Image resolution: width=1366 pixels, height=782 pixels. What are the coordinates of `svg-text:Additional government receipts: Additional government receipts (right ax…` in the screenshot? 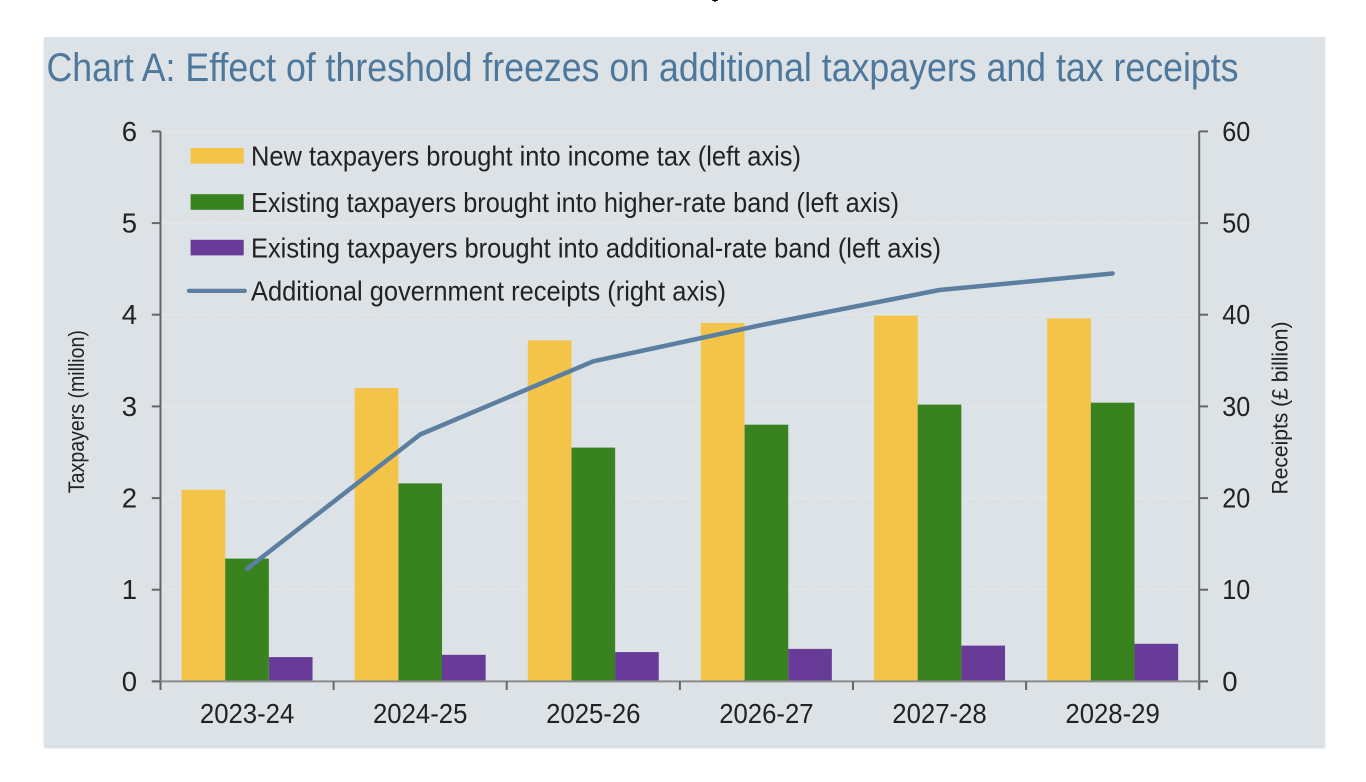 It's located at (488, 291).